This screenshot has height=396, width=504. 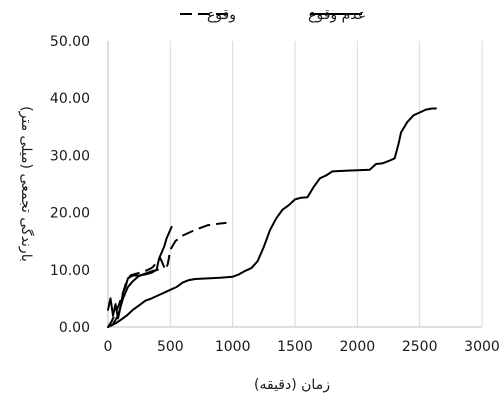 What do you see at coordinates (420, 347) in the screenshot?
I see `x-tick-label-5: 2500` at bounding box center [420, 347].